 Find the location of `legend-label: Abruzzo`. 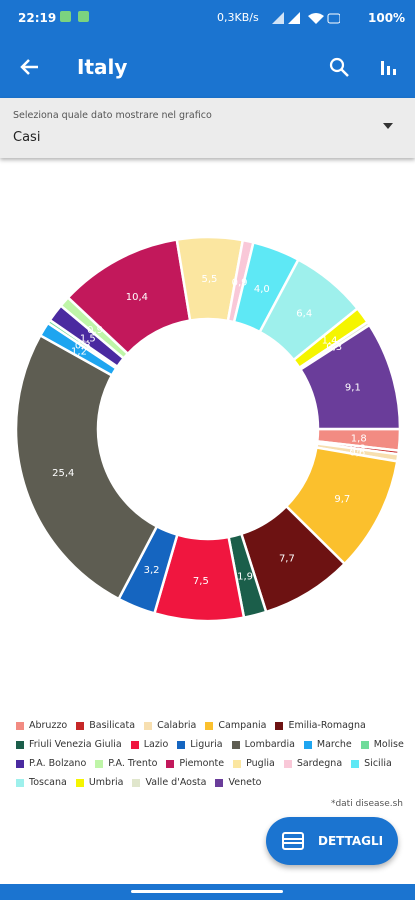

legend-label: Abruzzo is located at coordinates (48, 725).